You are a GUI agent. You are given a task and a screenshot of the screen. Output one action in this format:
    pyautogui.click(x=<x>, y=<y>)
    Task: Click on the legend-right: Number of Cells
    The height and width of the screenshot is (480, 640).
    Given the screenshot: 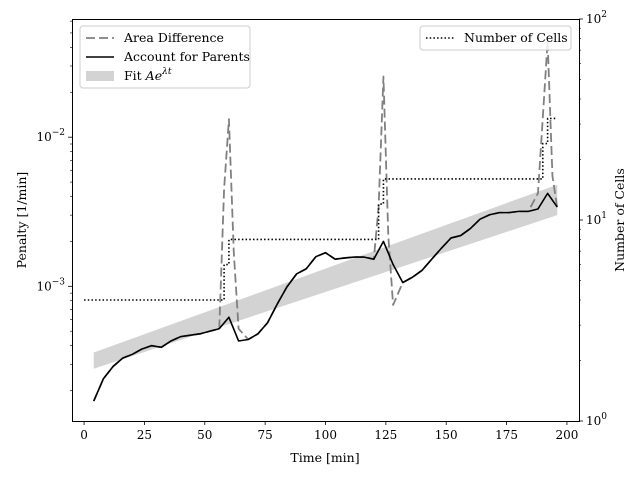 What is the action you would take?
    pyautogui.click(x=495, y=38)
    